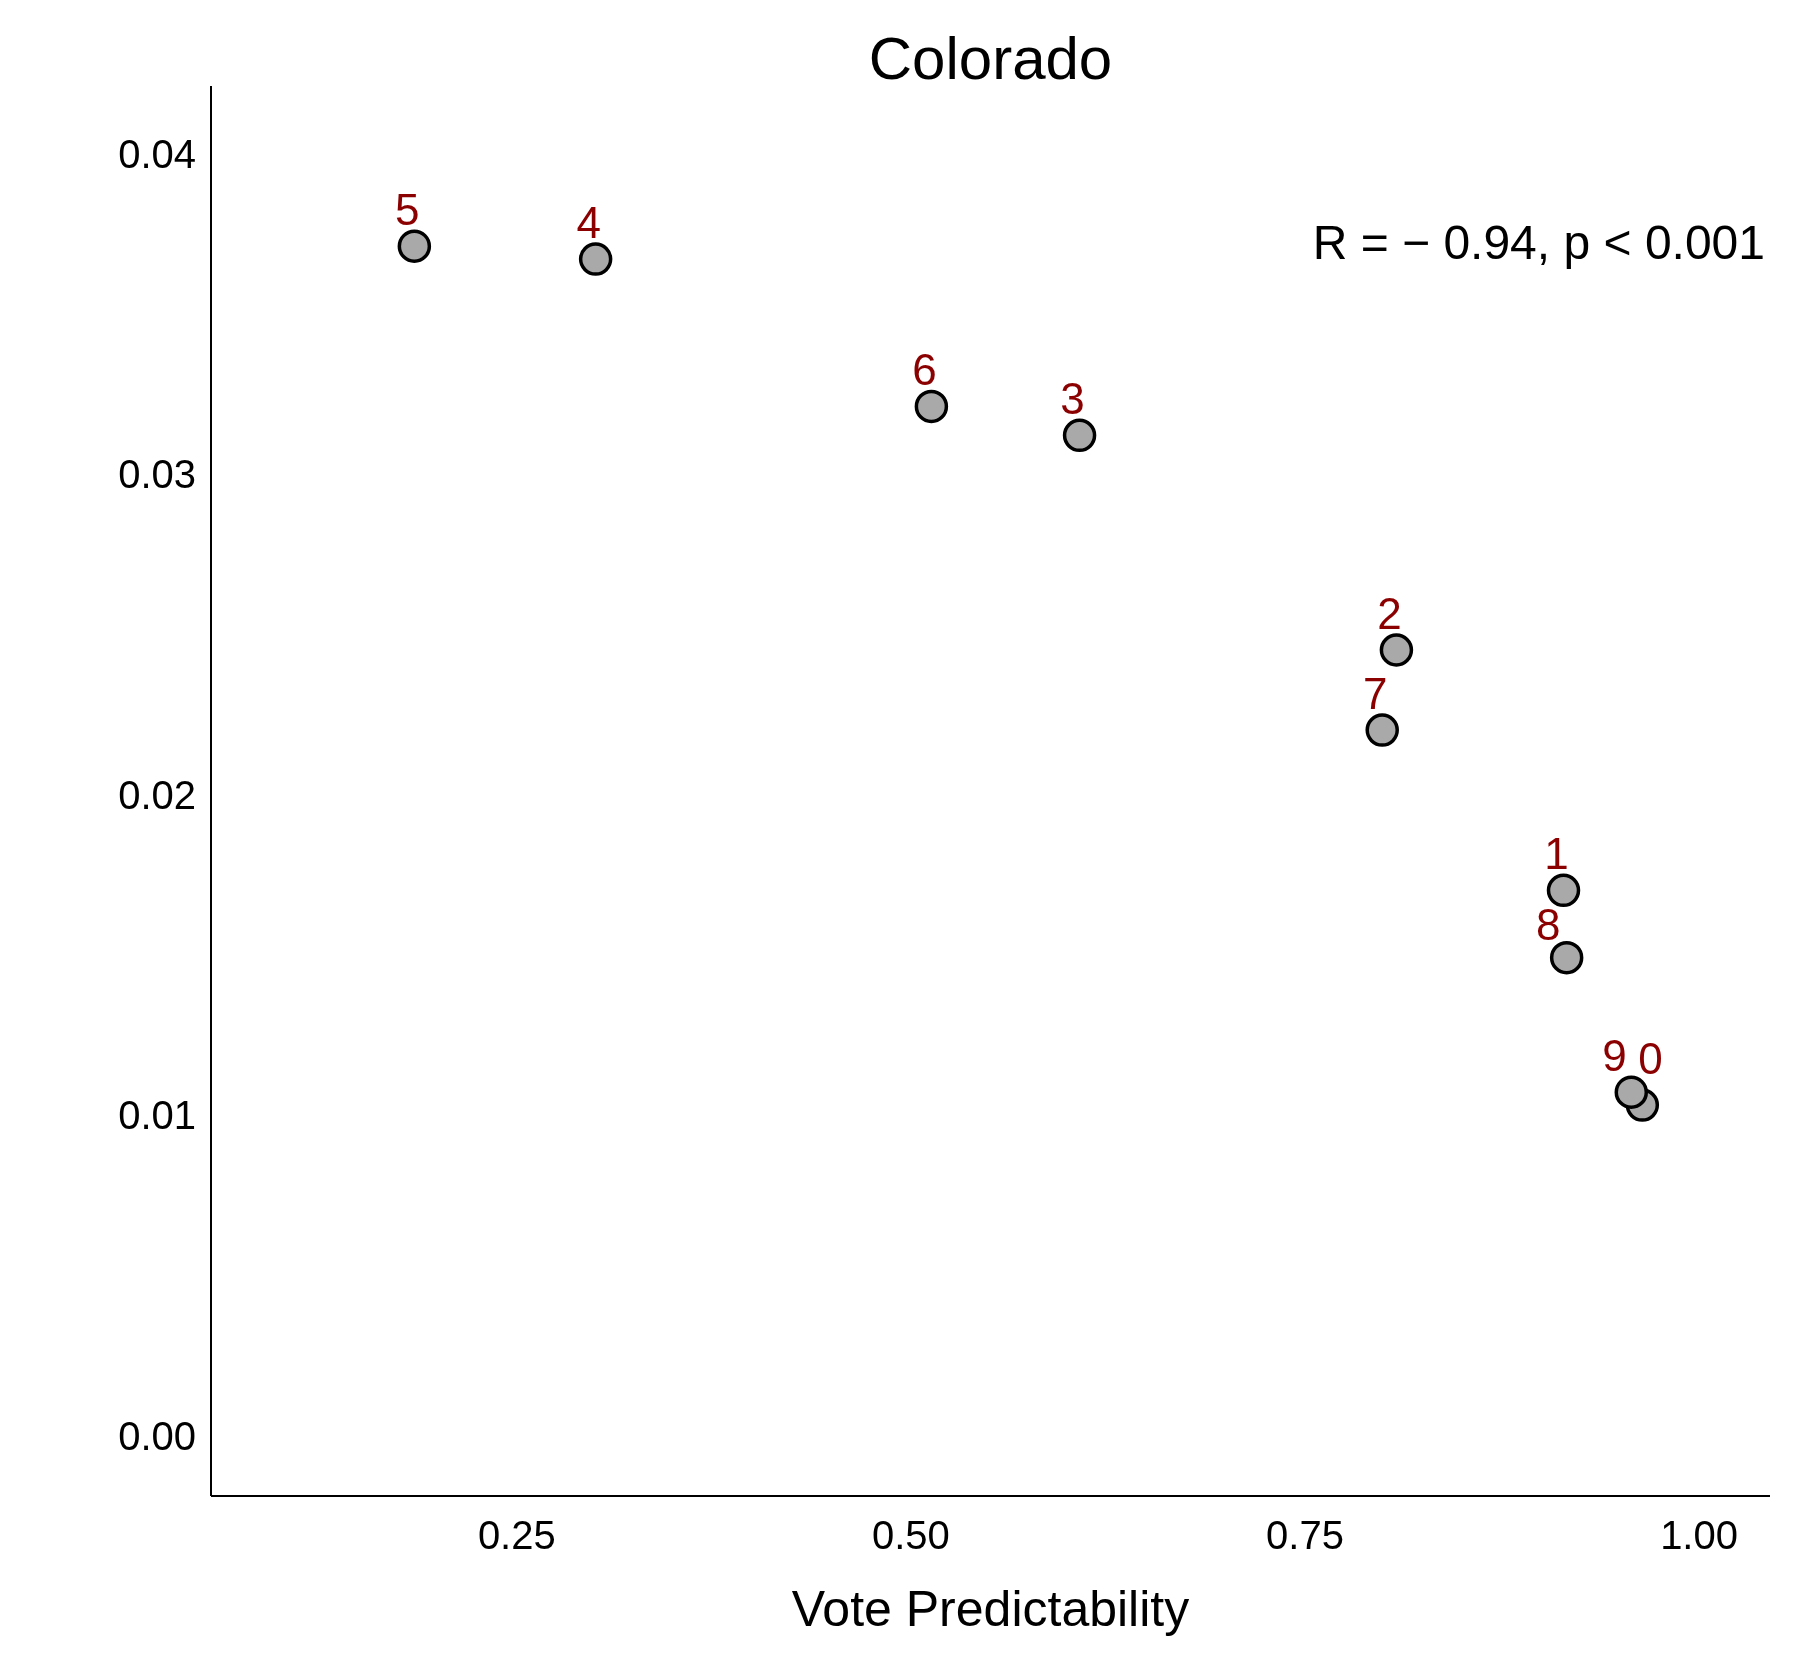 The height and width of the screenshot is (1662, 1799). Describe the element at coordinates (157, 153) in the screenshot. I see `y-tick-label: 0.04` at that location.